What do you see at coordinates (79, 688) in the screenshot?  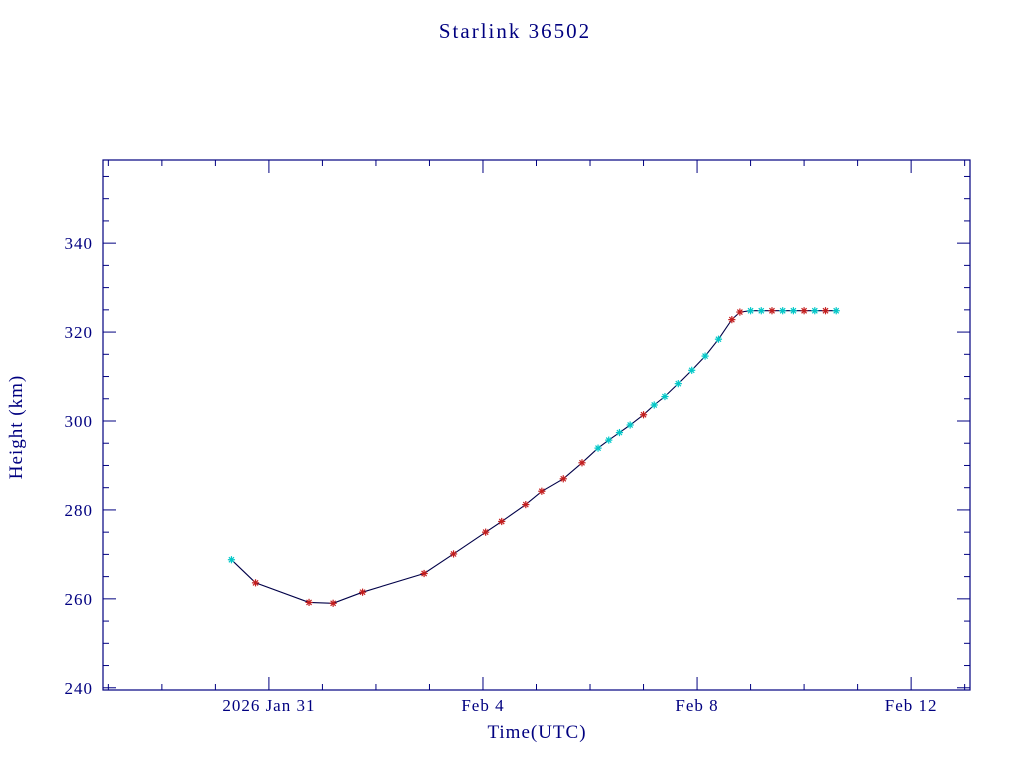 I see `y-tick-label: 240` at bounding box center [79, 688].